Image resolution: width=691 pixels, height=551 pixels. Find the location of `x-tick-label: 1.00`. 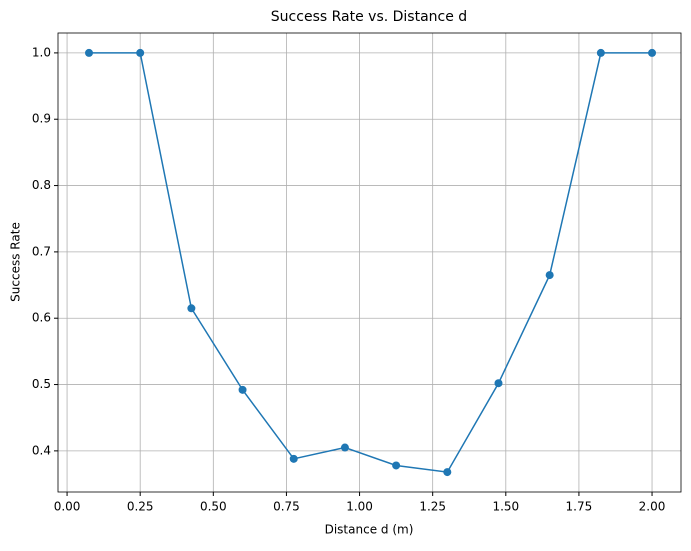

x-tick-label: 1.00 is located at coordinates (359, 507).